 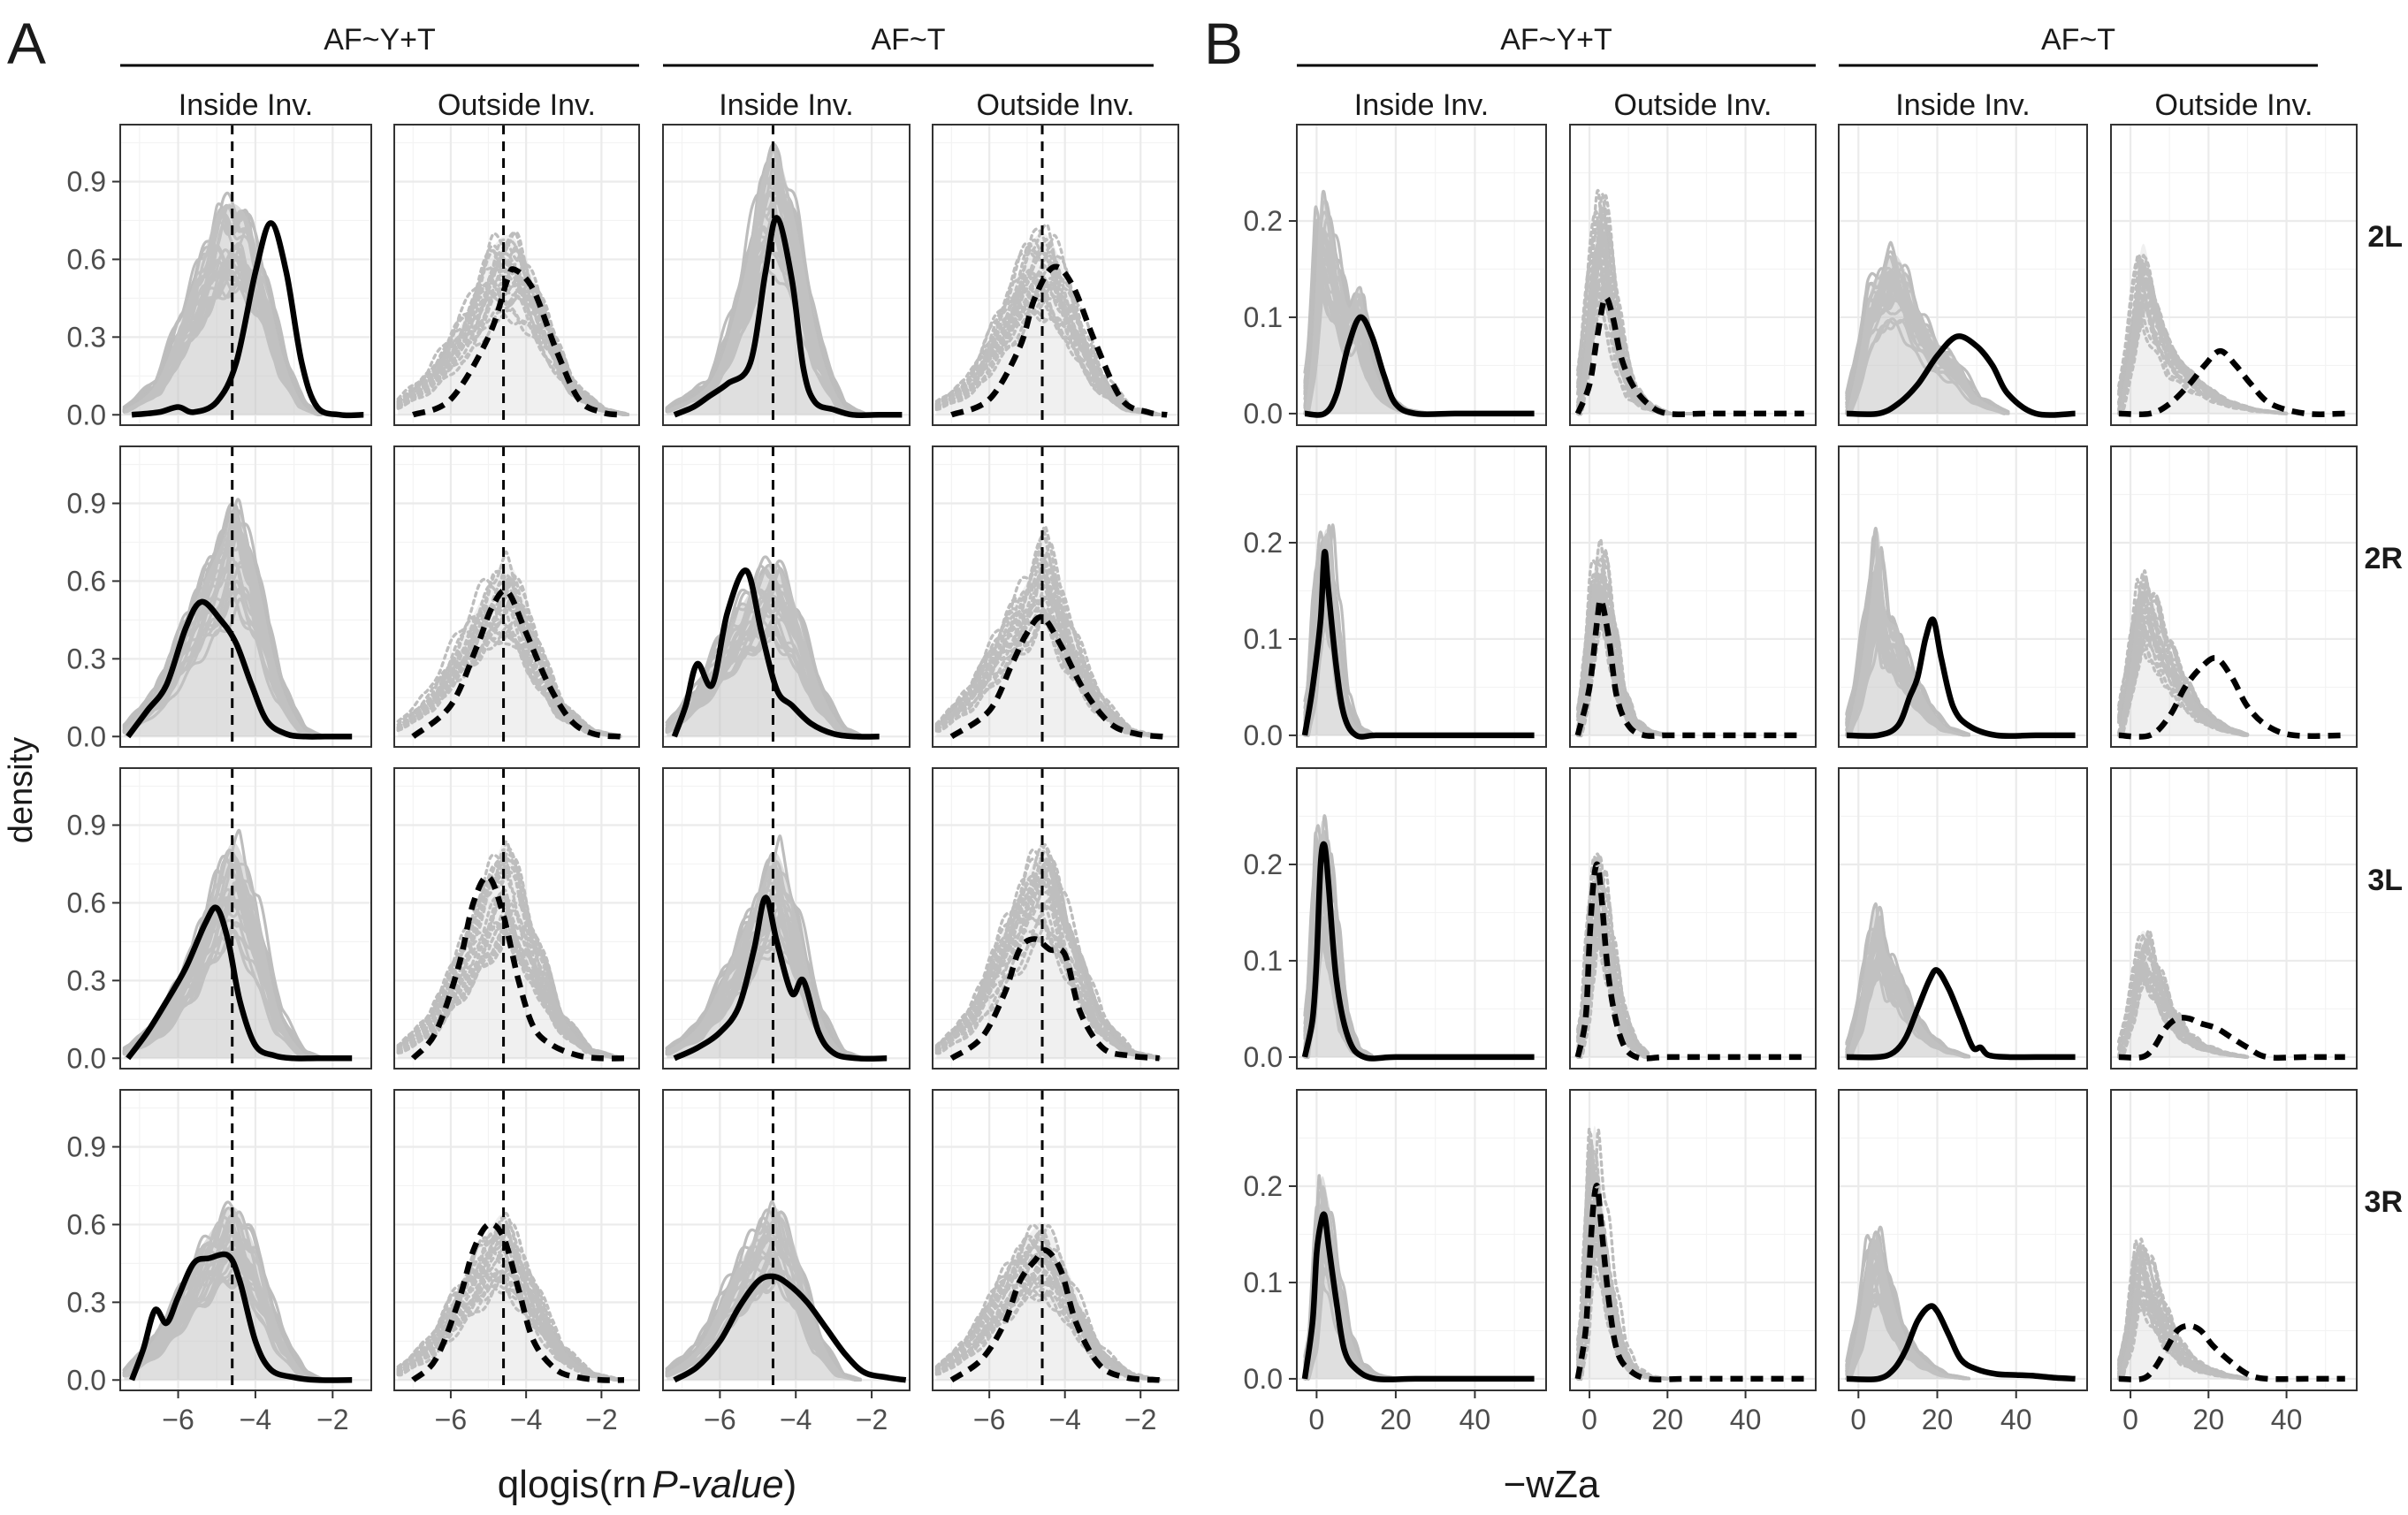 I want to click on panel-label-a: A, so click(x=26, y=43).